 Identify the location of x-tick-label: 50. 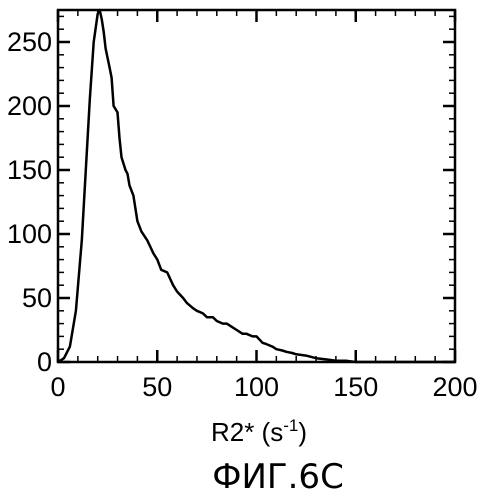
(157, 387).